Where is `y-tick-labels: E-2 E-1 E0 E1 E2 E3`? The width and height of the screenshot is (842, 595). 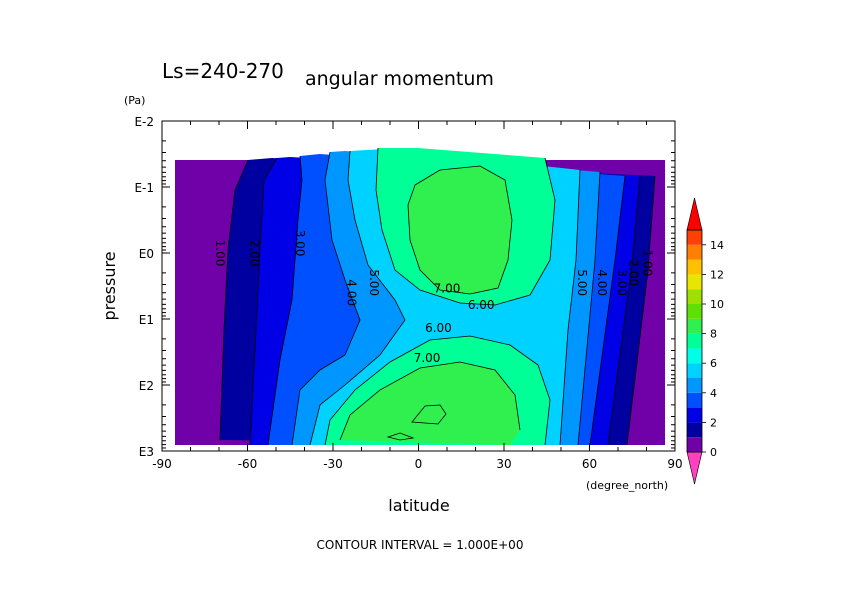
y-tick-labels: E-2 E-1 E0 E1 E2 E3 is located at coordinates (144, 287).